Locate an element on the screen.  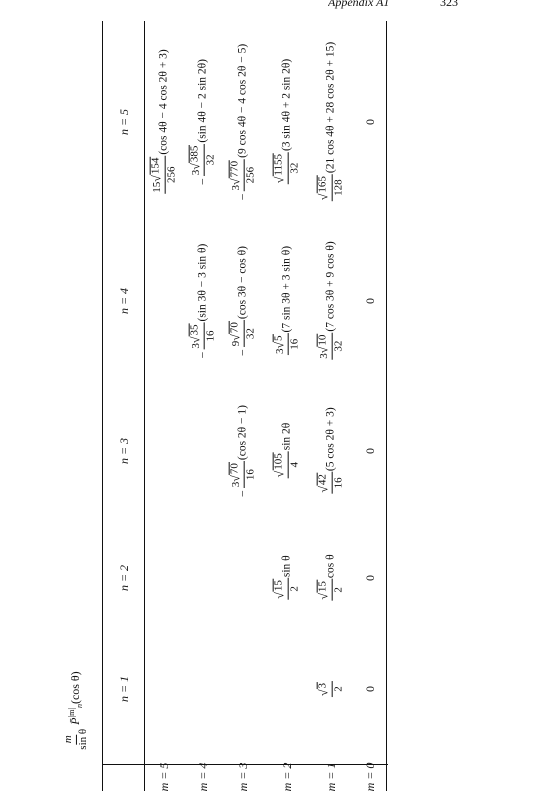
table-cell-formula: 15 √ 154 256 (cos 4θ − 4 cos 2θ + 3) is located at coordinates (164, 122).